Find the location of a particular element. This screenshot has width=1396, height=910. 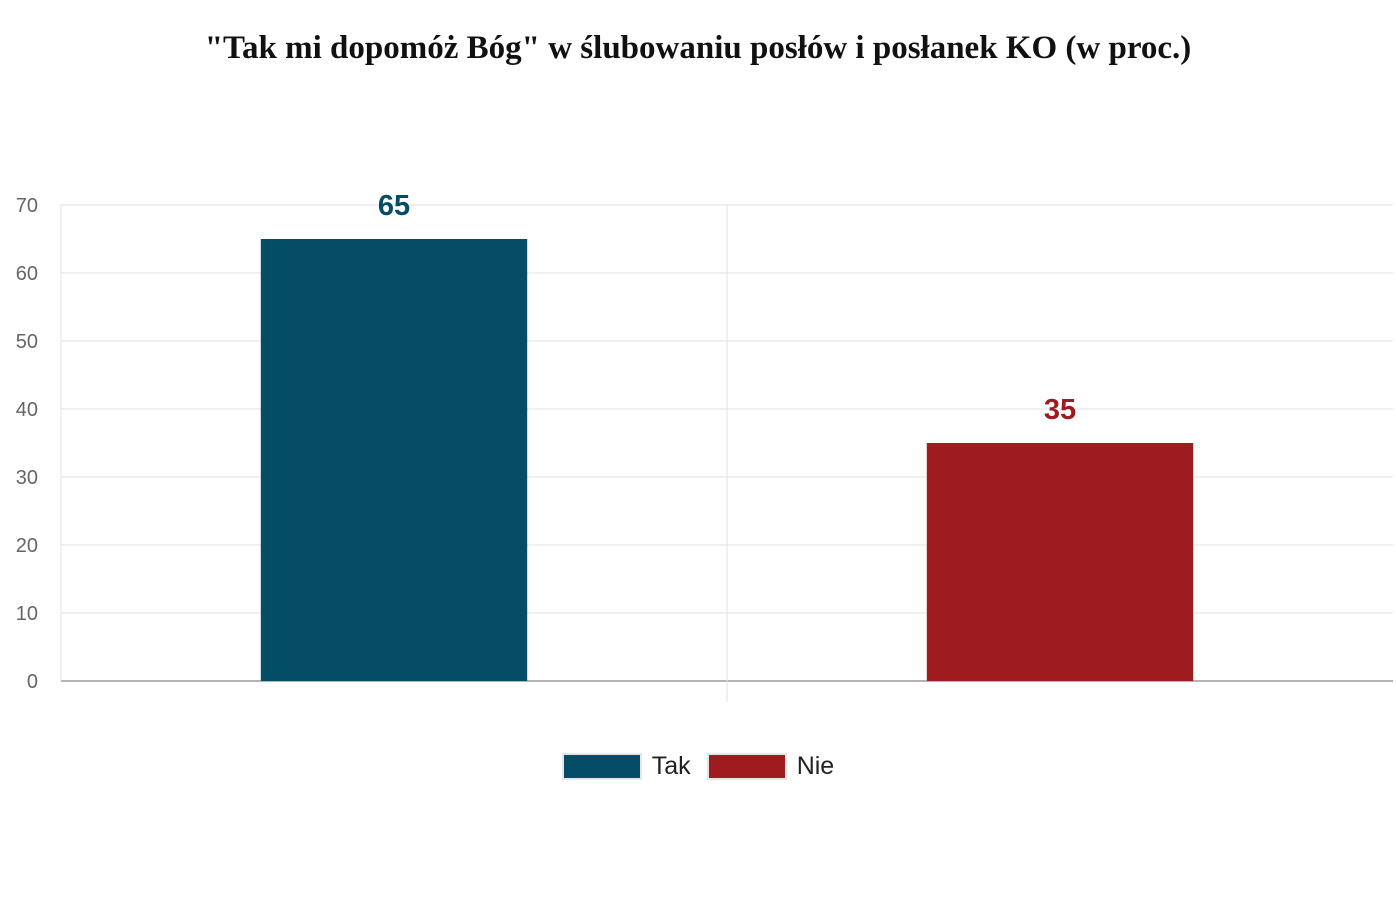

y-tick-label-40: 40 is located at coordinates (27, 410).